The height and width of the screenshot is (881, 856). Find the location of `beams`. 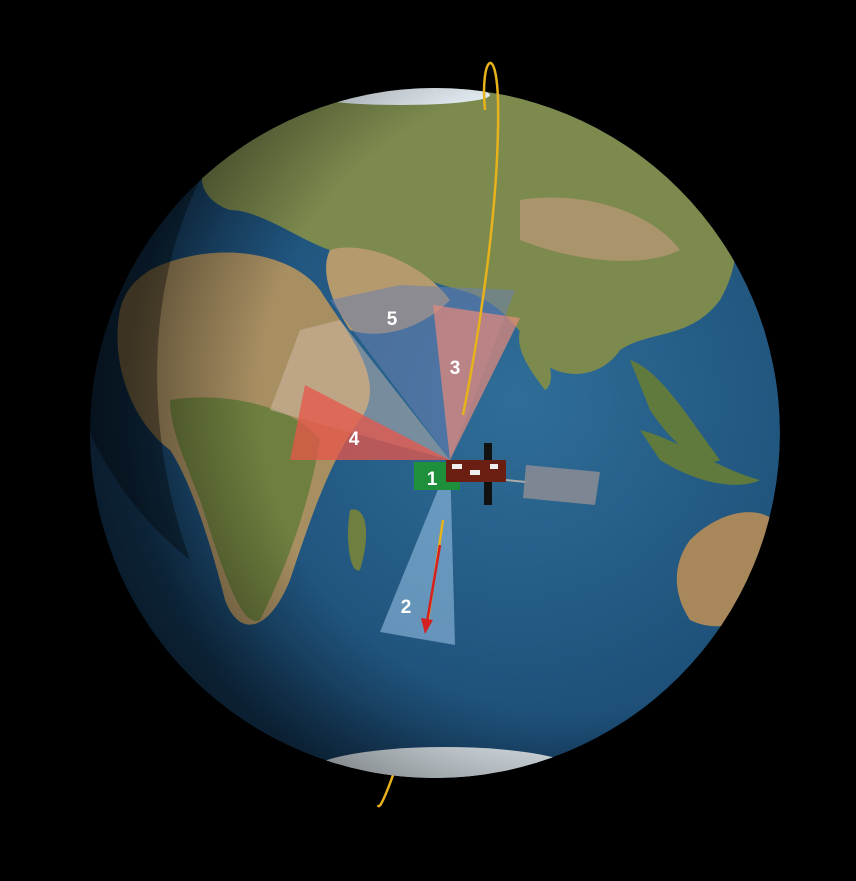

beams is located at coordinates (395, 465).